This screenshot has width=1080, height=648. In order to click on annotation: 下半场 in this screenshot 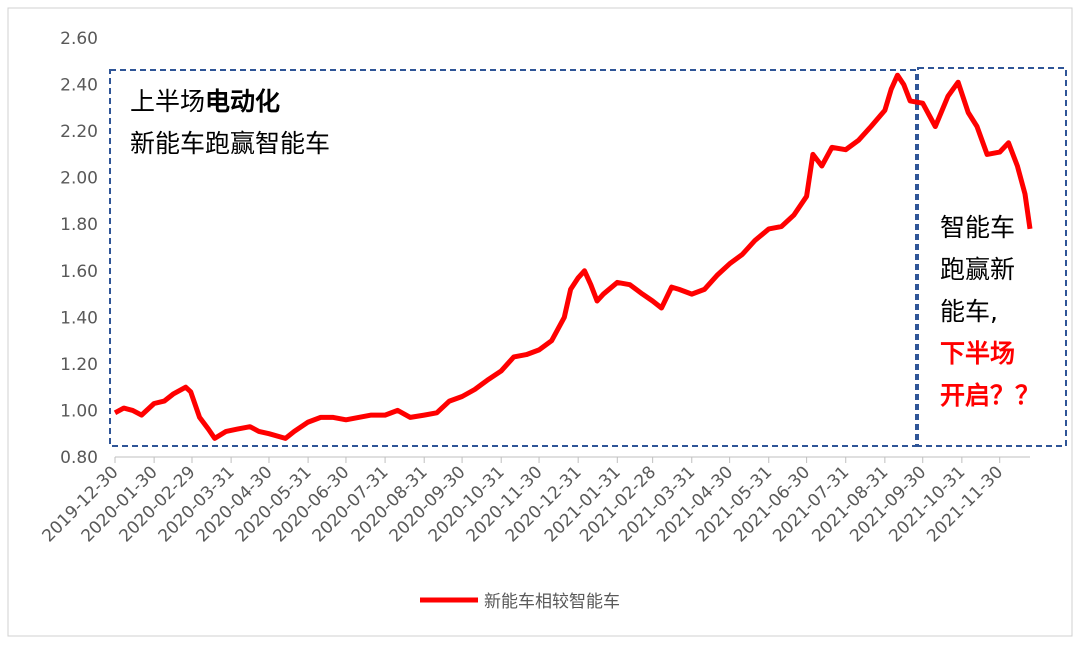, I will do `click(977, 353)`.